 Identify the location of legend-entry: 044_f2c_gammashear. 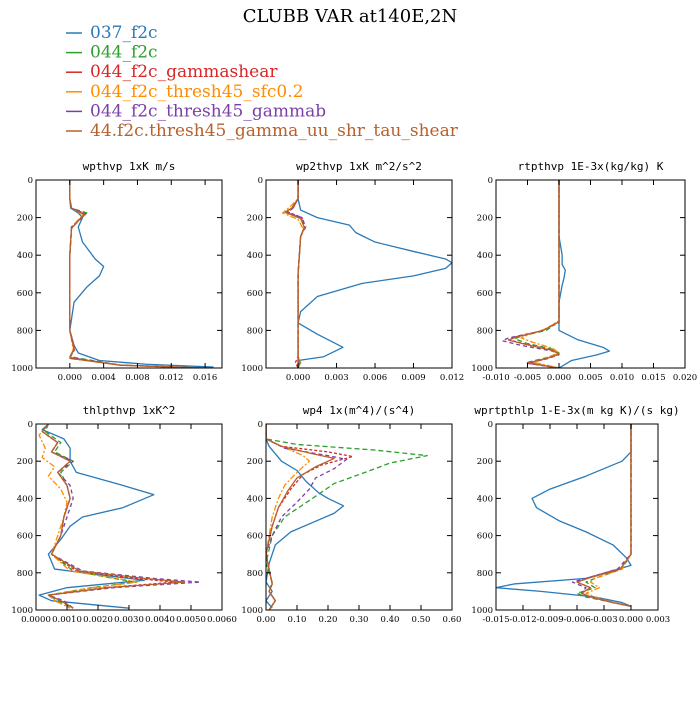
(172, 72).